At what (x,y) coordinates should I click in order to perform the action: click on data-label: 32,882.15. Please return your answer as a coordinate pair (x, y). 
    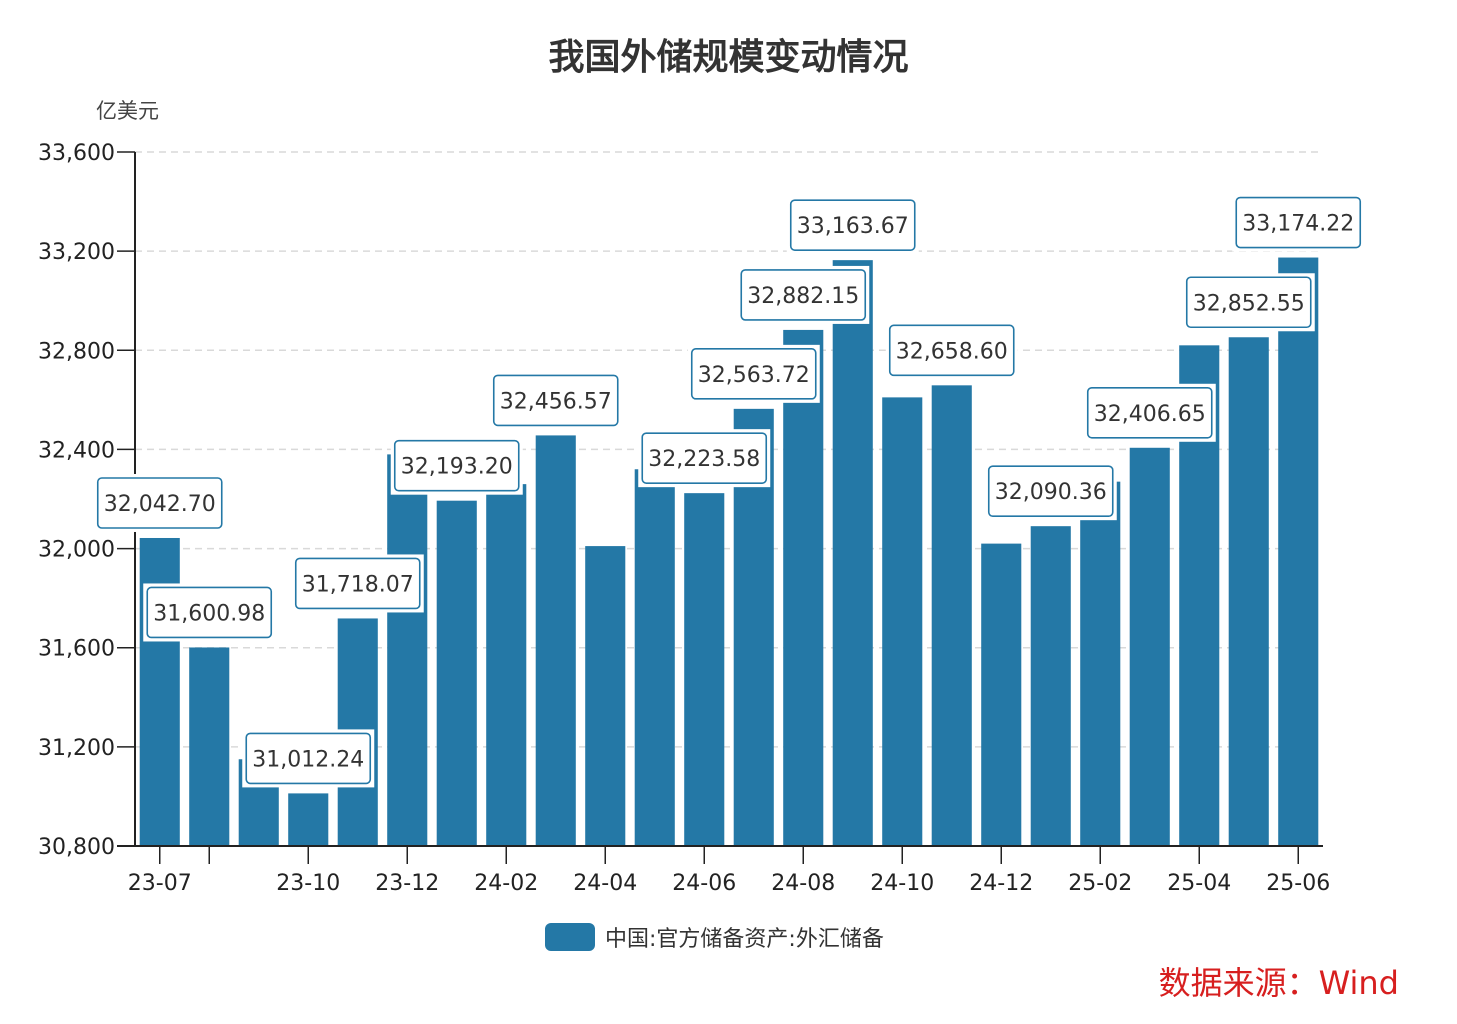
    Looking at the image, I should click on (803, 294).